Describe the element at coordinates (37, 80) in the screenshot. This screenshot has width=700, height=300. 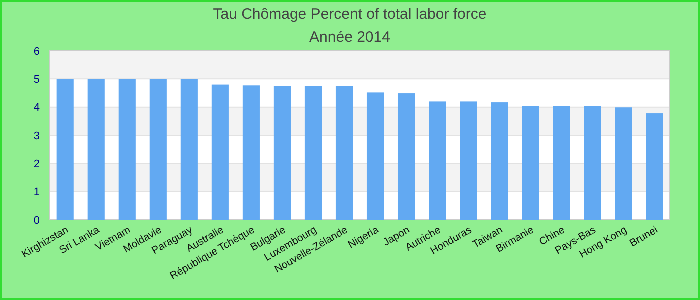
I see `y-tick-label: 5` at that location.